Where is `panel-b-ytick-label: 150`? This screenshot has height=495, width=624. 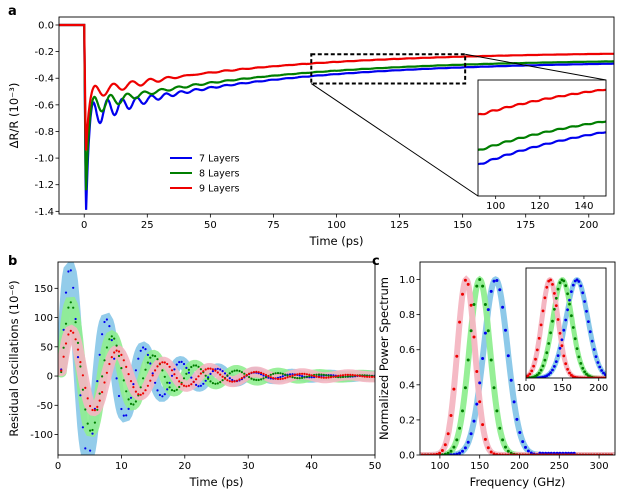
panel-b-ytick-label: 150 is located at coordinates (43, 289).